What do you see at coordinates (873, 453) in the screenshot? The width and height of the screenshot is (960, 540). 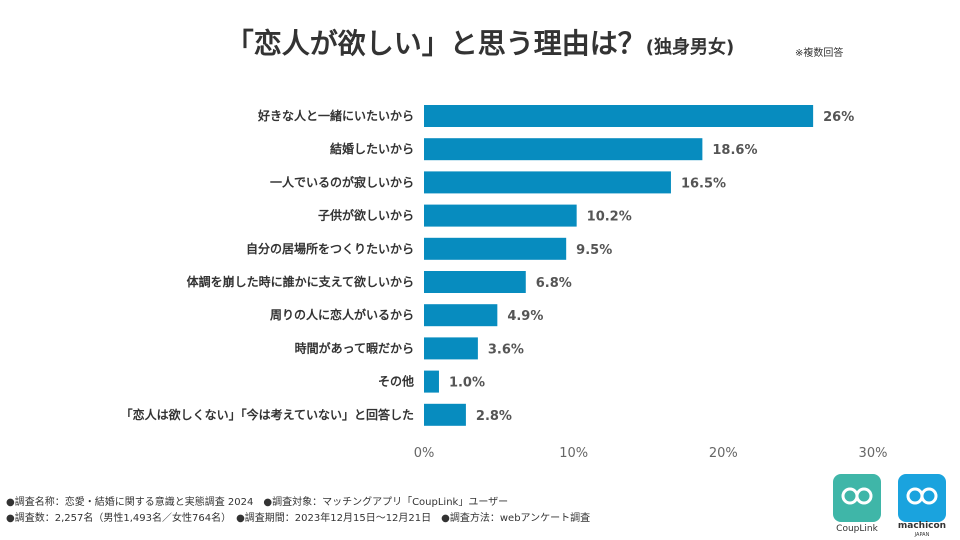 I see `x-tick-label-4: 30%` at bounding box center [873, 453].